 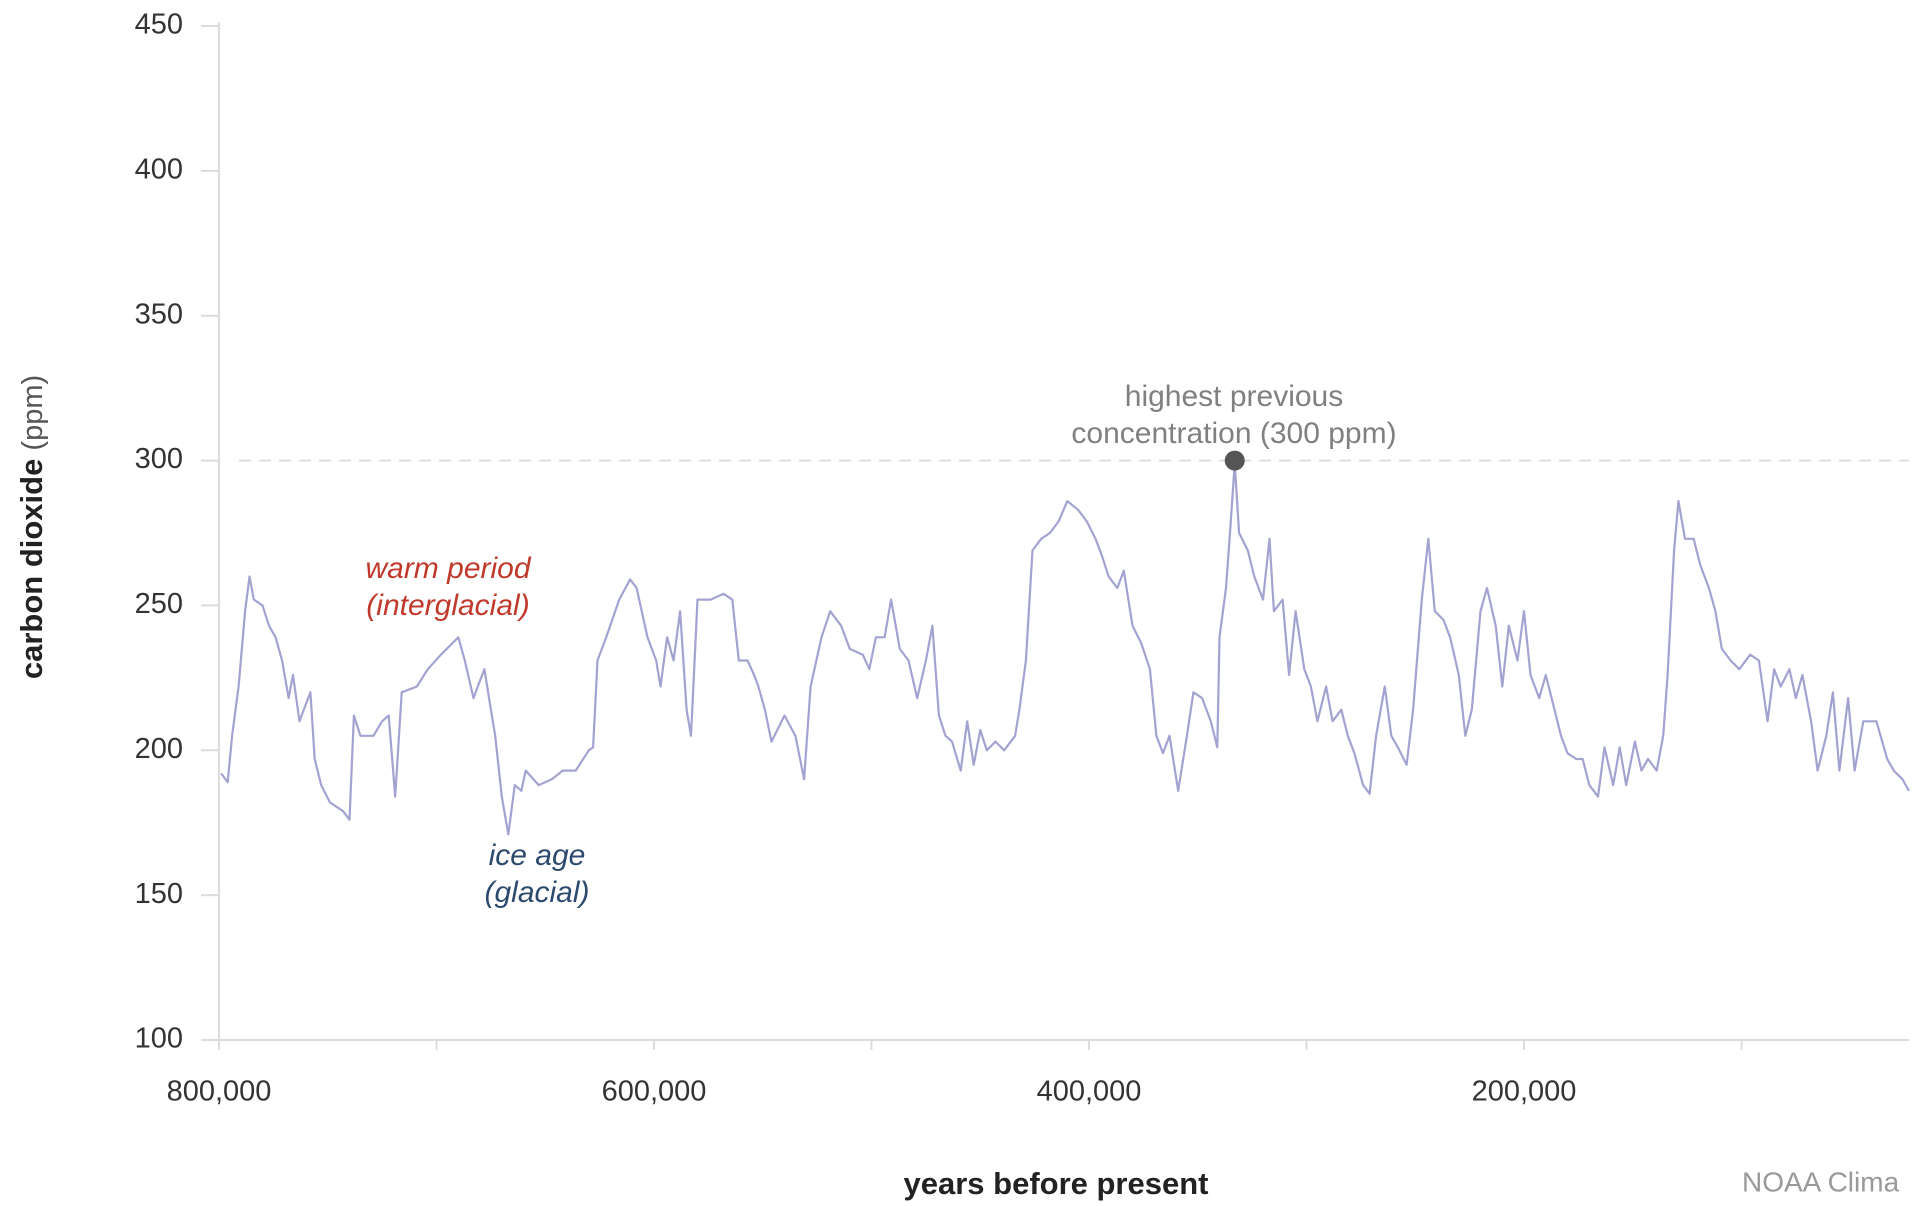 I want to click on y-tick-label: 350, so click(x=159, y=314).